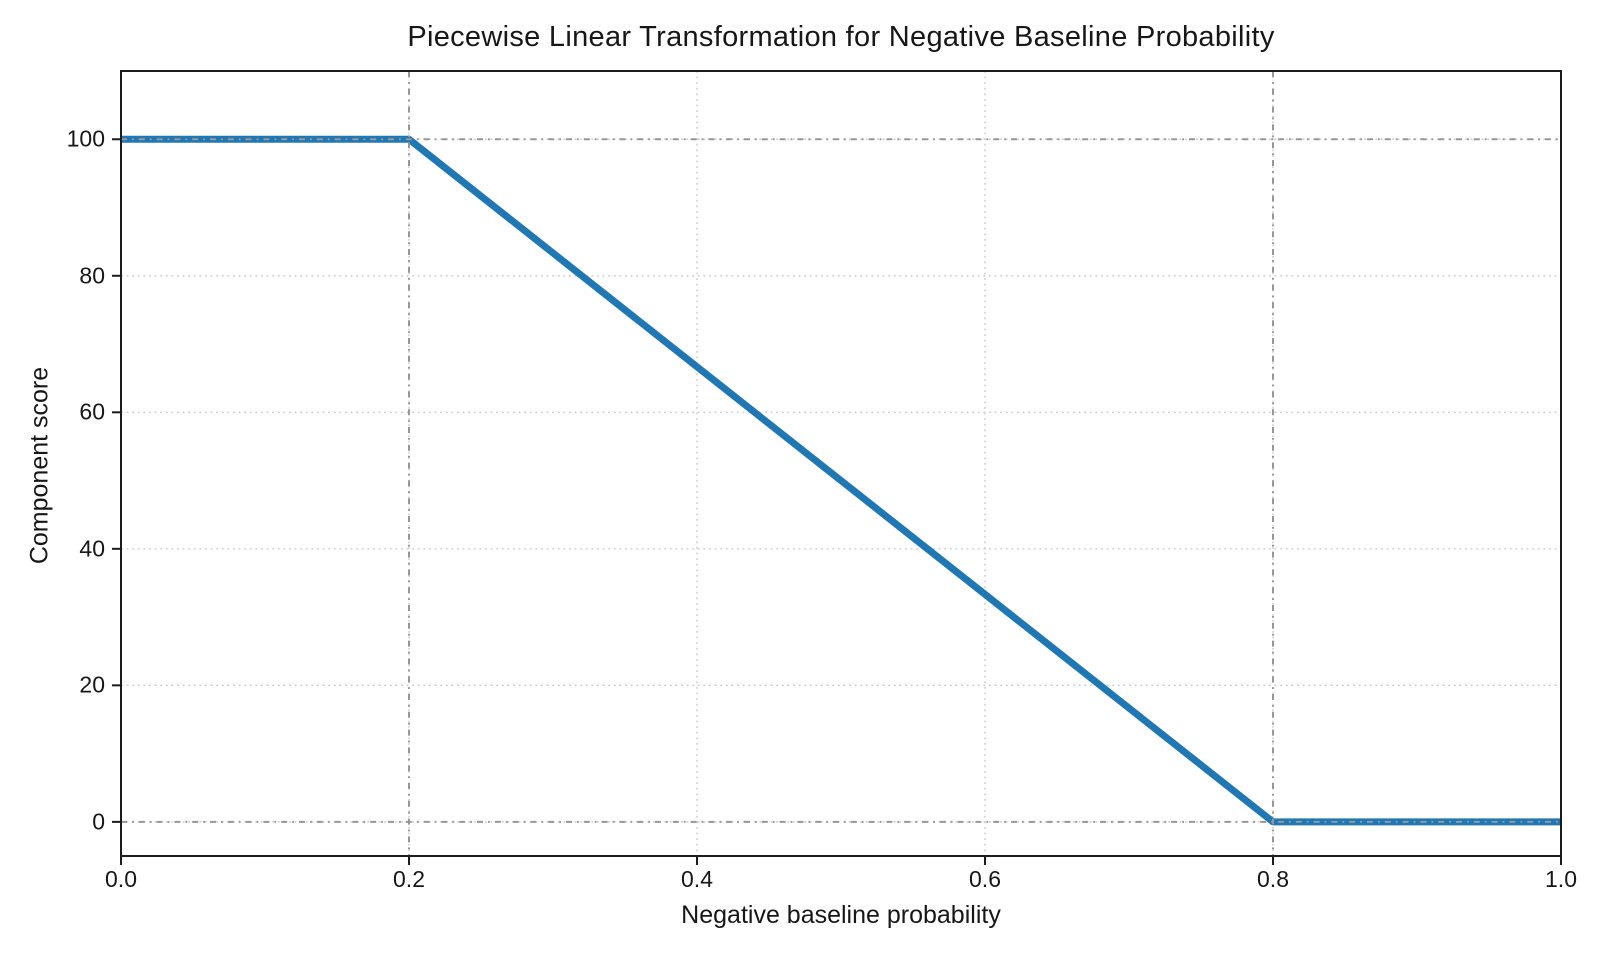 This screenshot has width=1600, height=960. I want to click on x-tick-label: 0.2, so click(409, 879).